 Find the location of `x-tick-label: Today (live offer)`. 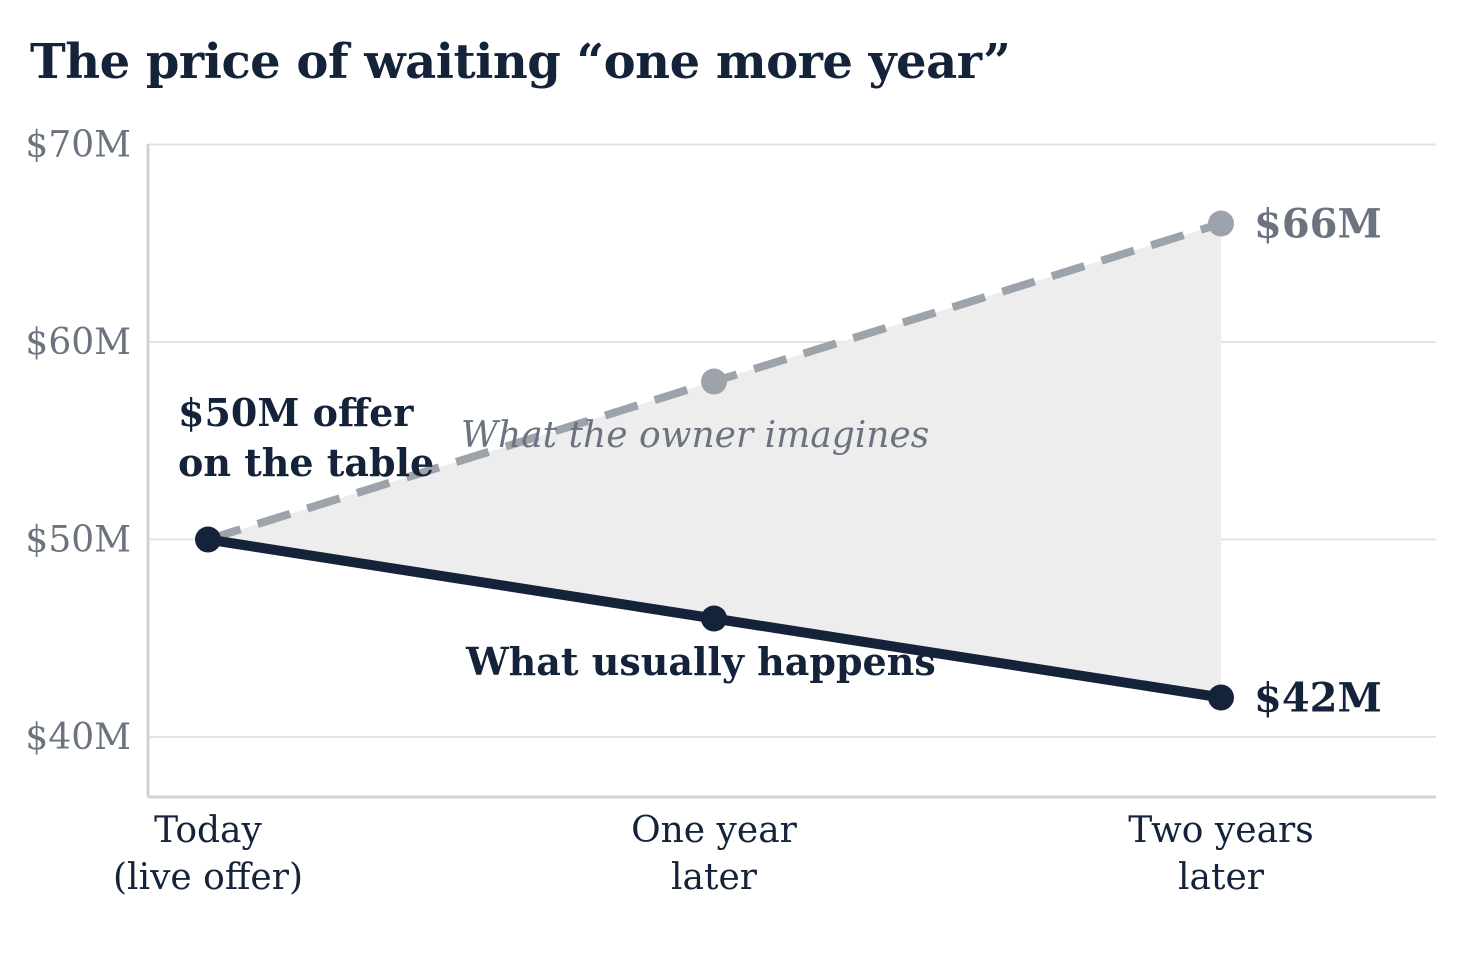

x-tick-label: Today (live offer) is located at coordinates (208, 854).